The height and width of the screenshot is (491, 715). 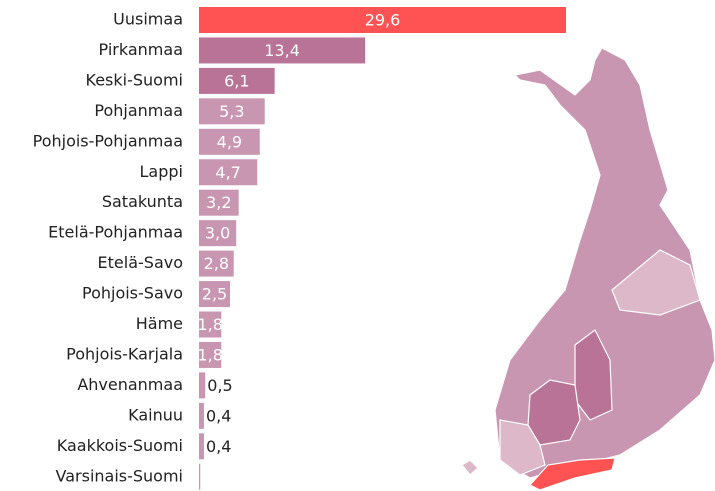 I want to click on category-label: Lappi, so click(x=161, y=171).